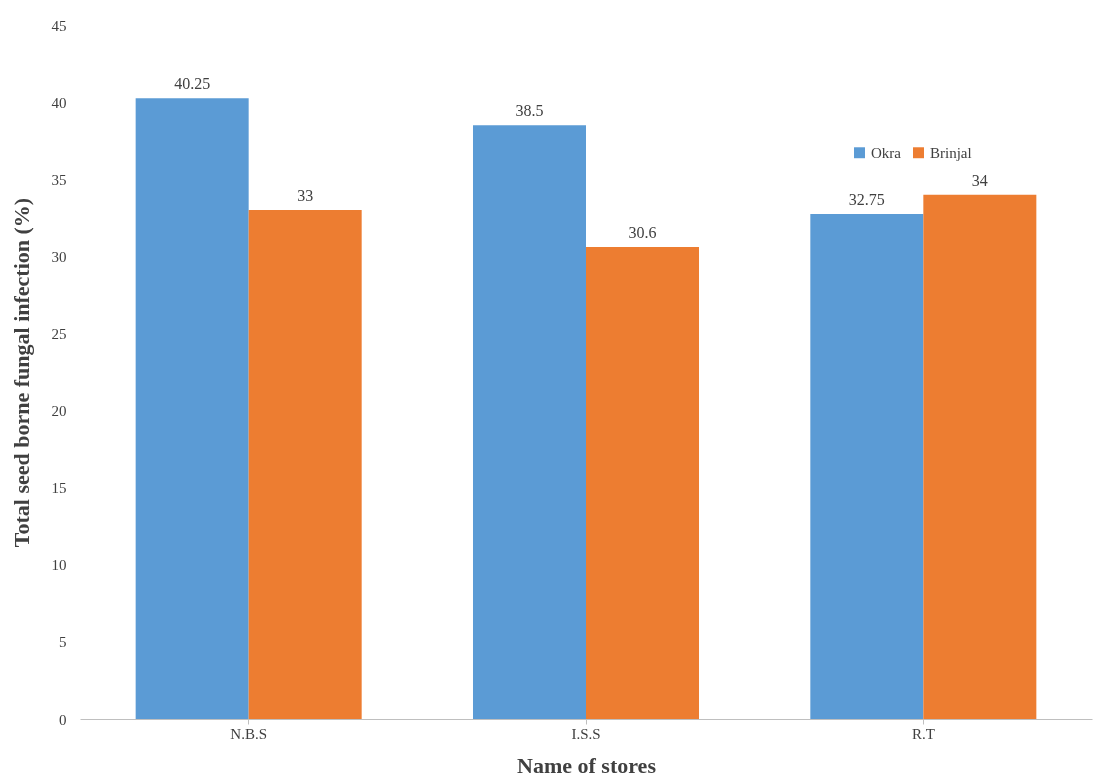 Image resolution: width=1112 pixels, height=784 pixels. I want to click on y-tick-label: 0, so click(63, 719).